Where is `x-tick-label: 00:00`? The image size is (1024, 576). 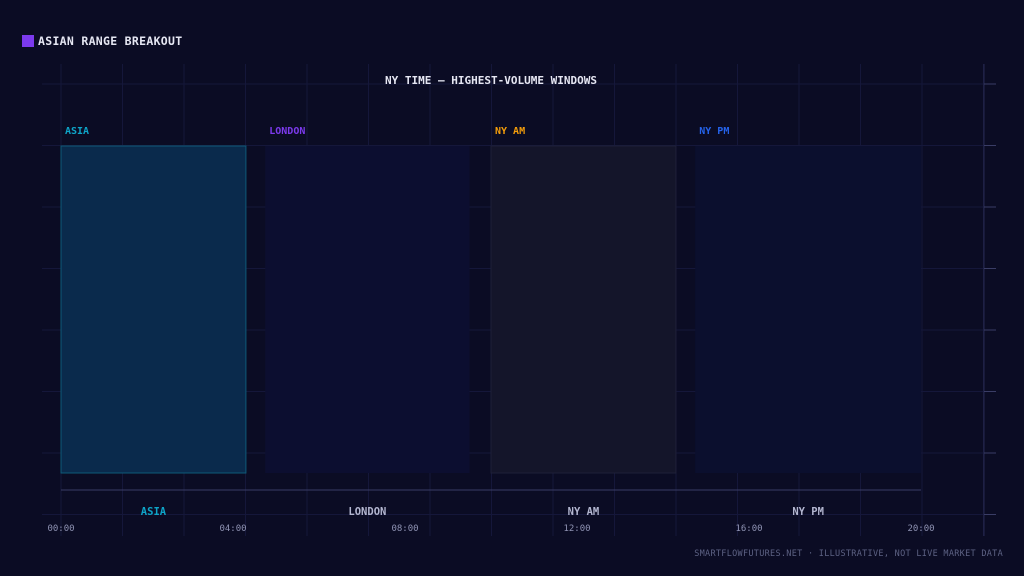 x-tick-label: 00:00 is located at coordinates (60, 529).